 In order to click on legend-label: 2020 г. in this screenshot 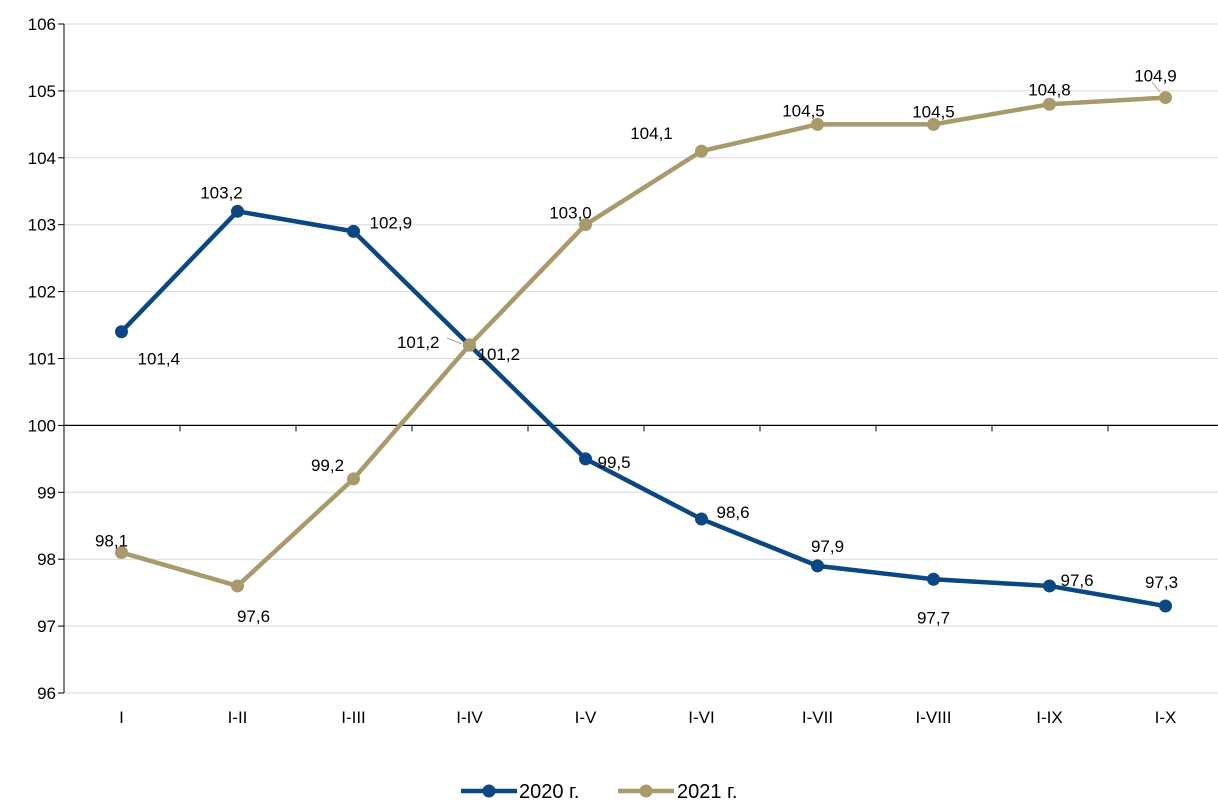, I will do `click(549, 790)`.